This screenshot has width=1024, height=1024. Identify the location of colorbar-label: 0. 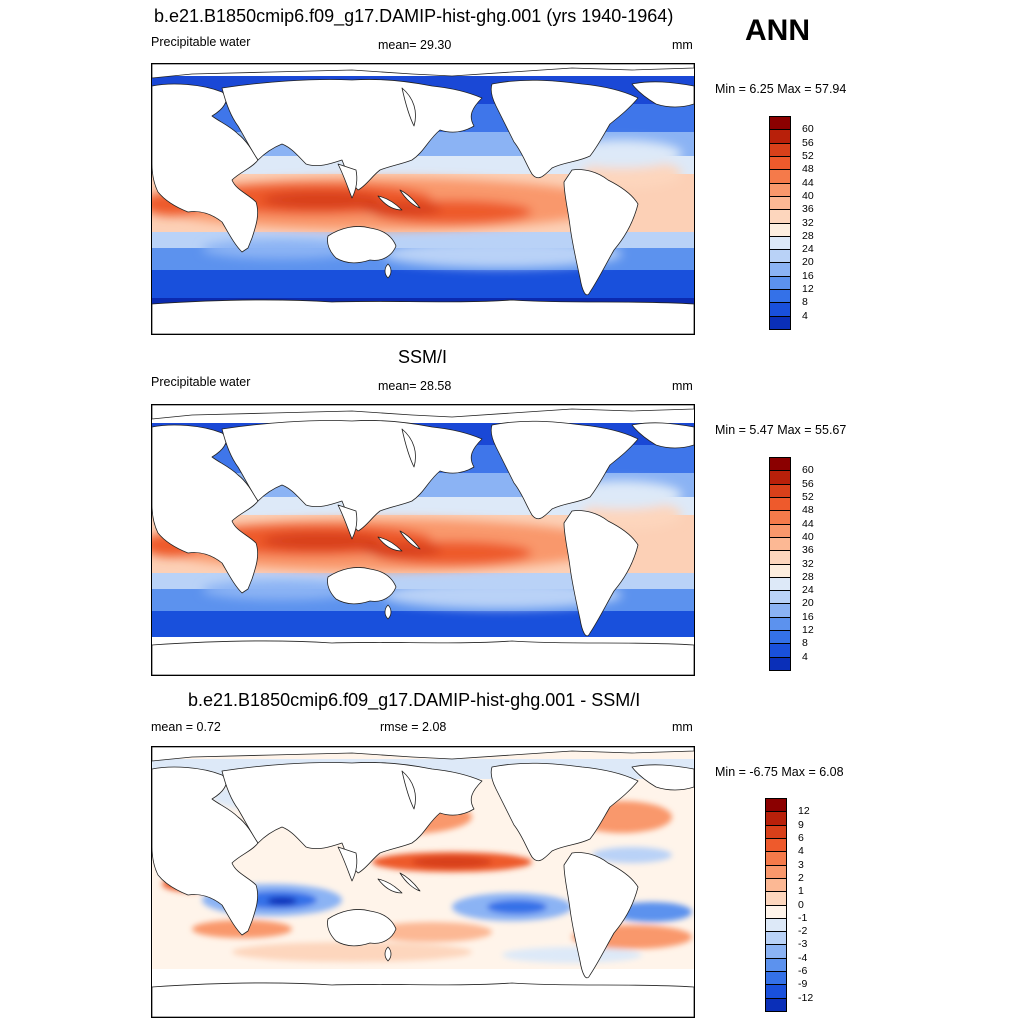
(801, 904).